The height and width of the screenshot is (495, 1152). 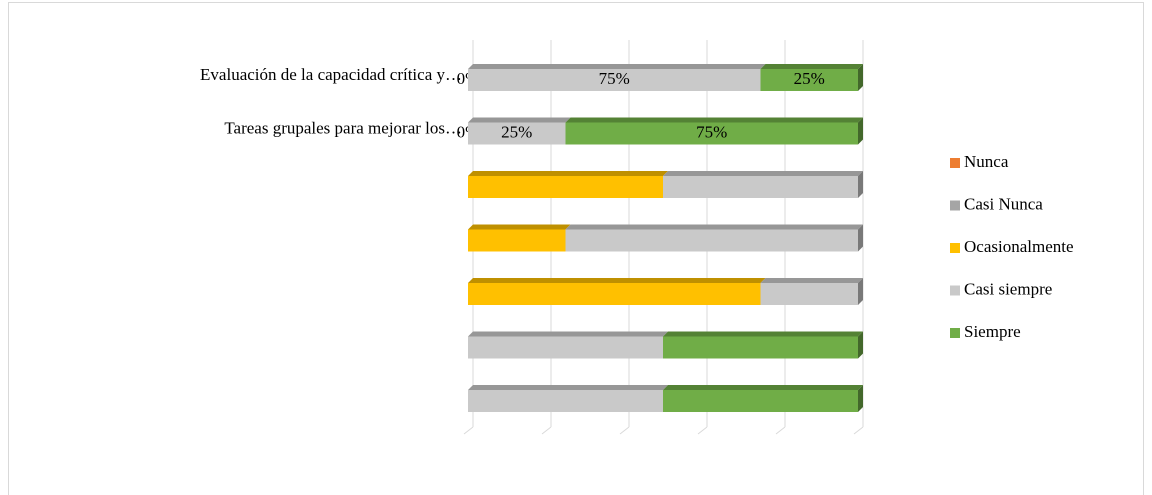 What do you see at coordinates (1019, 246) in the screenshot?
I see `legend-label: Ocasionalmente` at bounding box center [1019, 246].